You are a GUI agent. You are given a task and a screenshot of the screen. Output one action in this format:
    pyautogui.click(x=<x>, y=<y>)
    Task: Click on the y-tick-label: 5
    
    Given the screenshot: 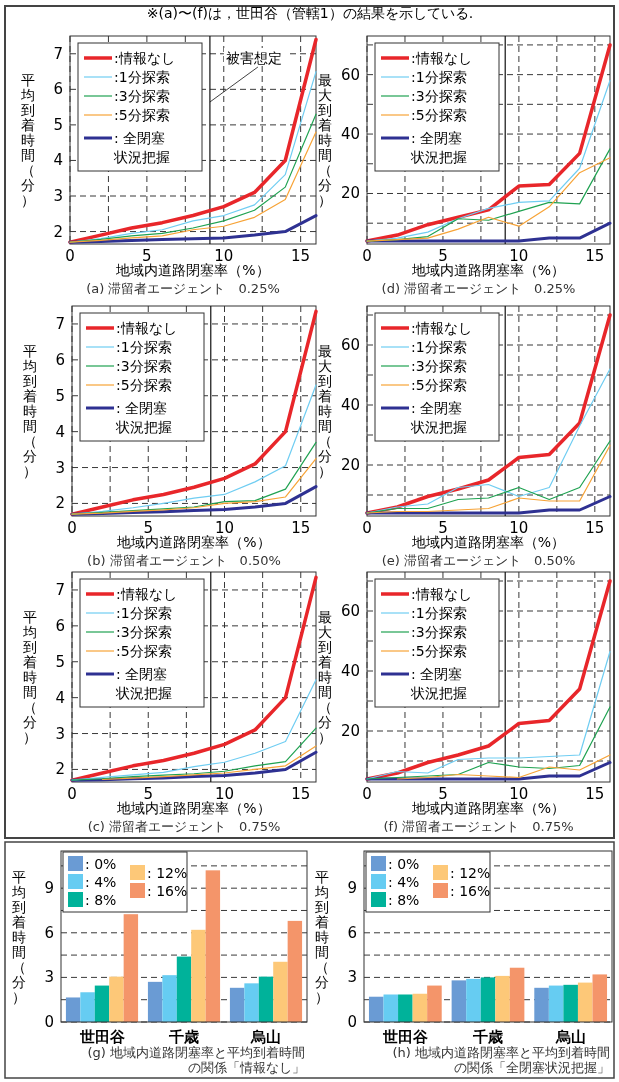 What is the action you would take?
    pyautogui.click(x=60, y=395)
    